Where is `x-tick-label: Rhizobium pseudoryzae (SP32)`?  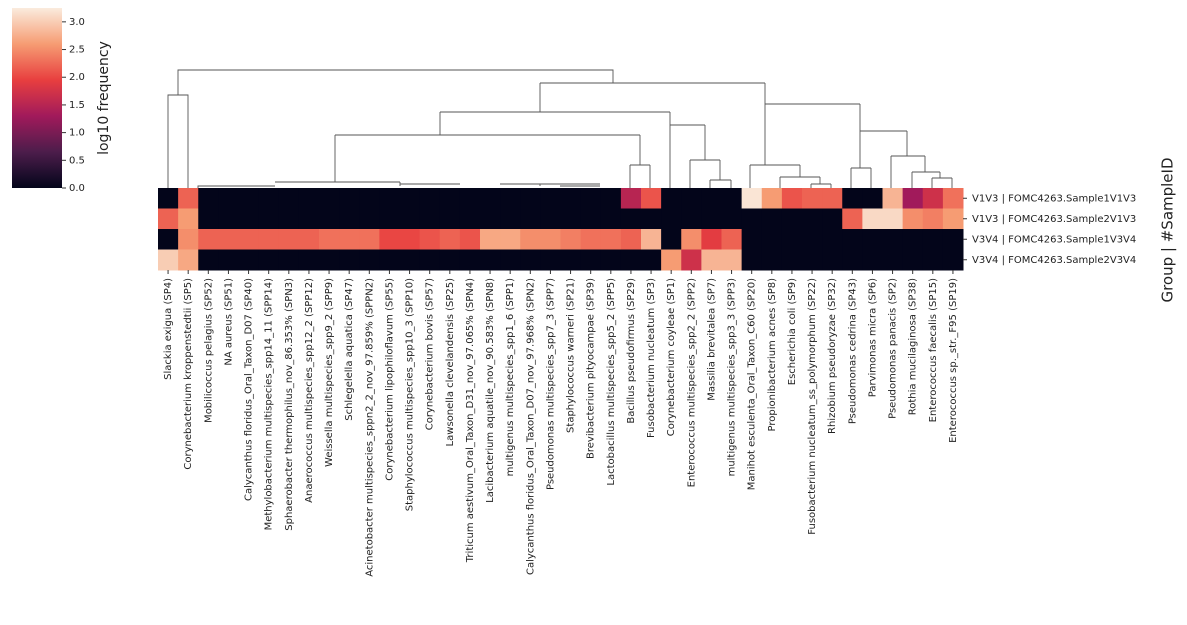
x-tick-label: Rhizobium pseudoryzae (SP32) is located at coordinates (832, 356).